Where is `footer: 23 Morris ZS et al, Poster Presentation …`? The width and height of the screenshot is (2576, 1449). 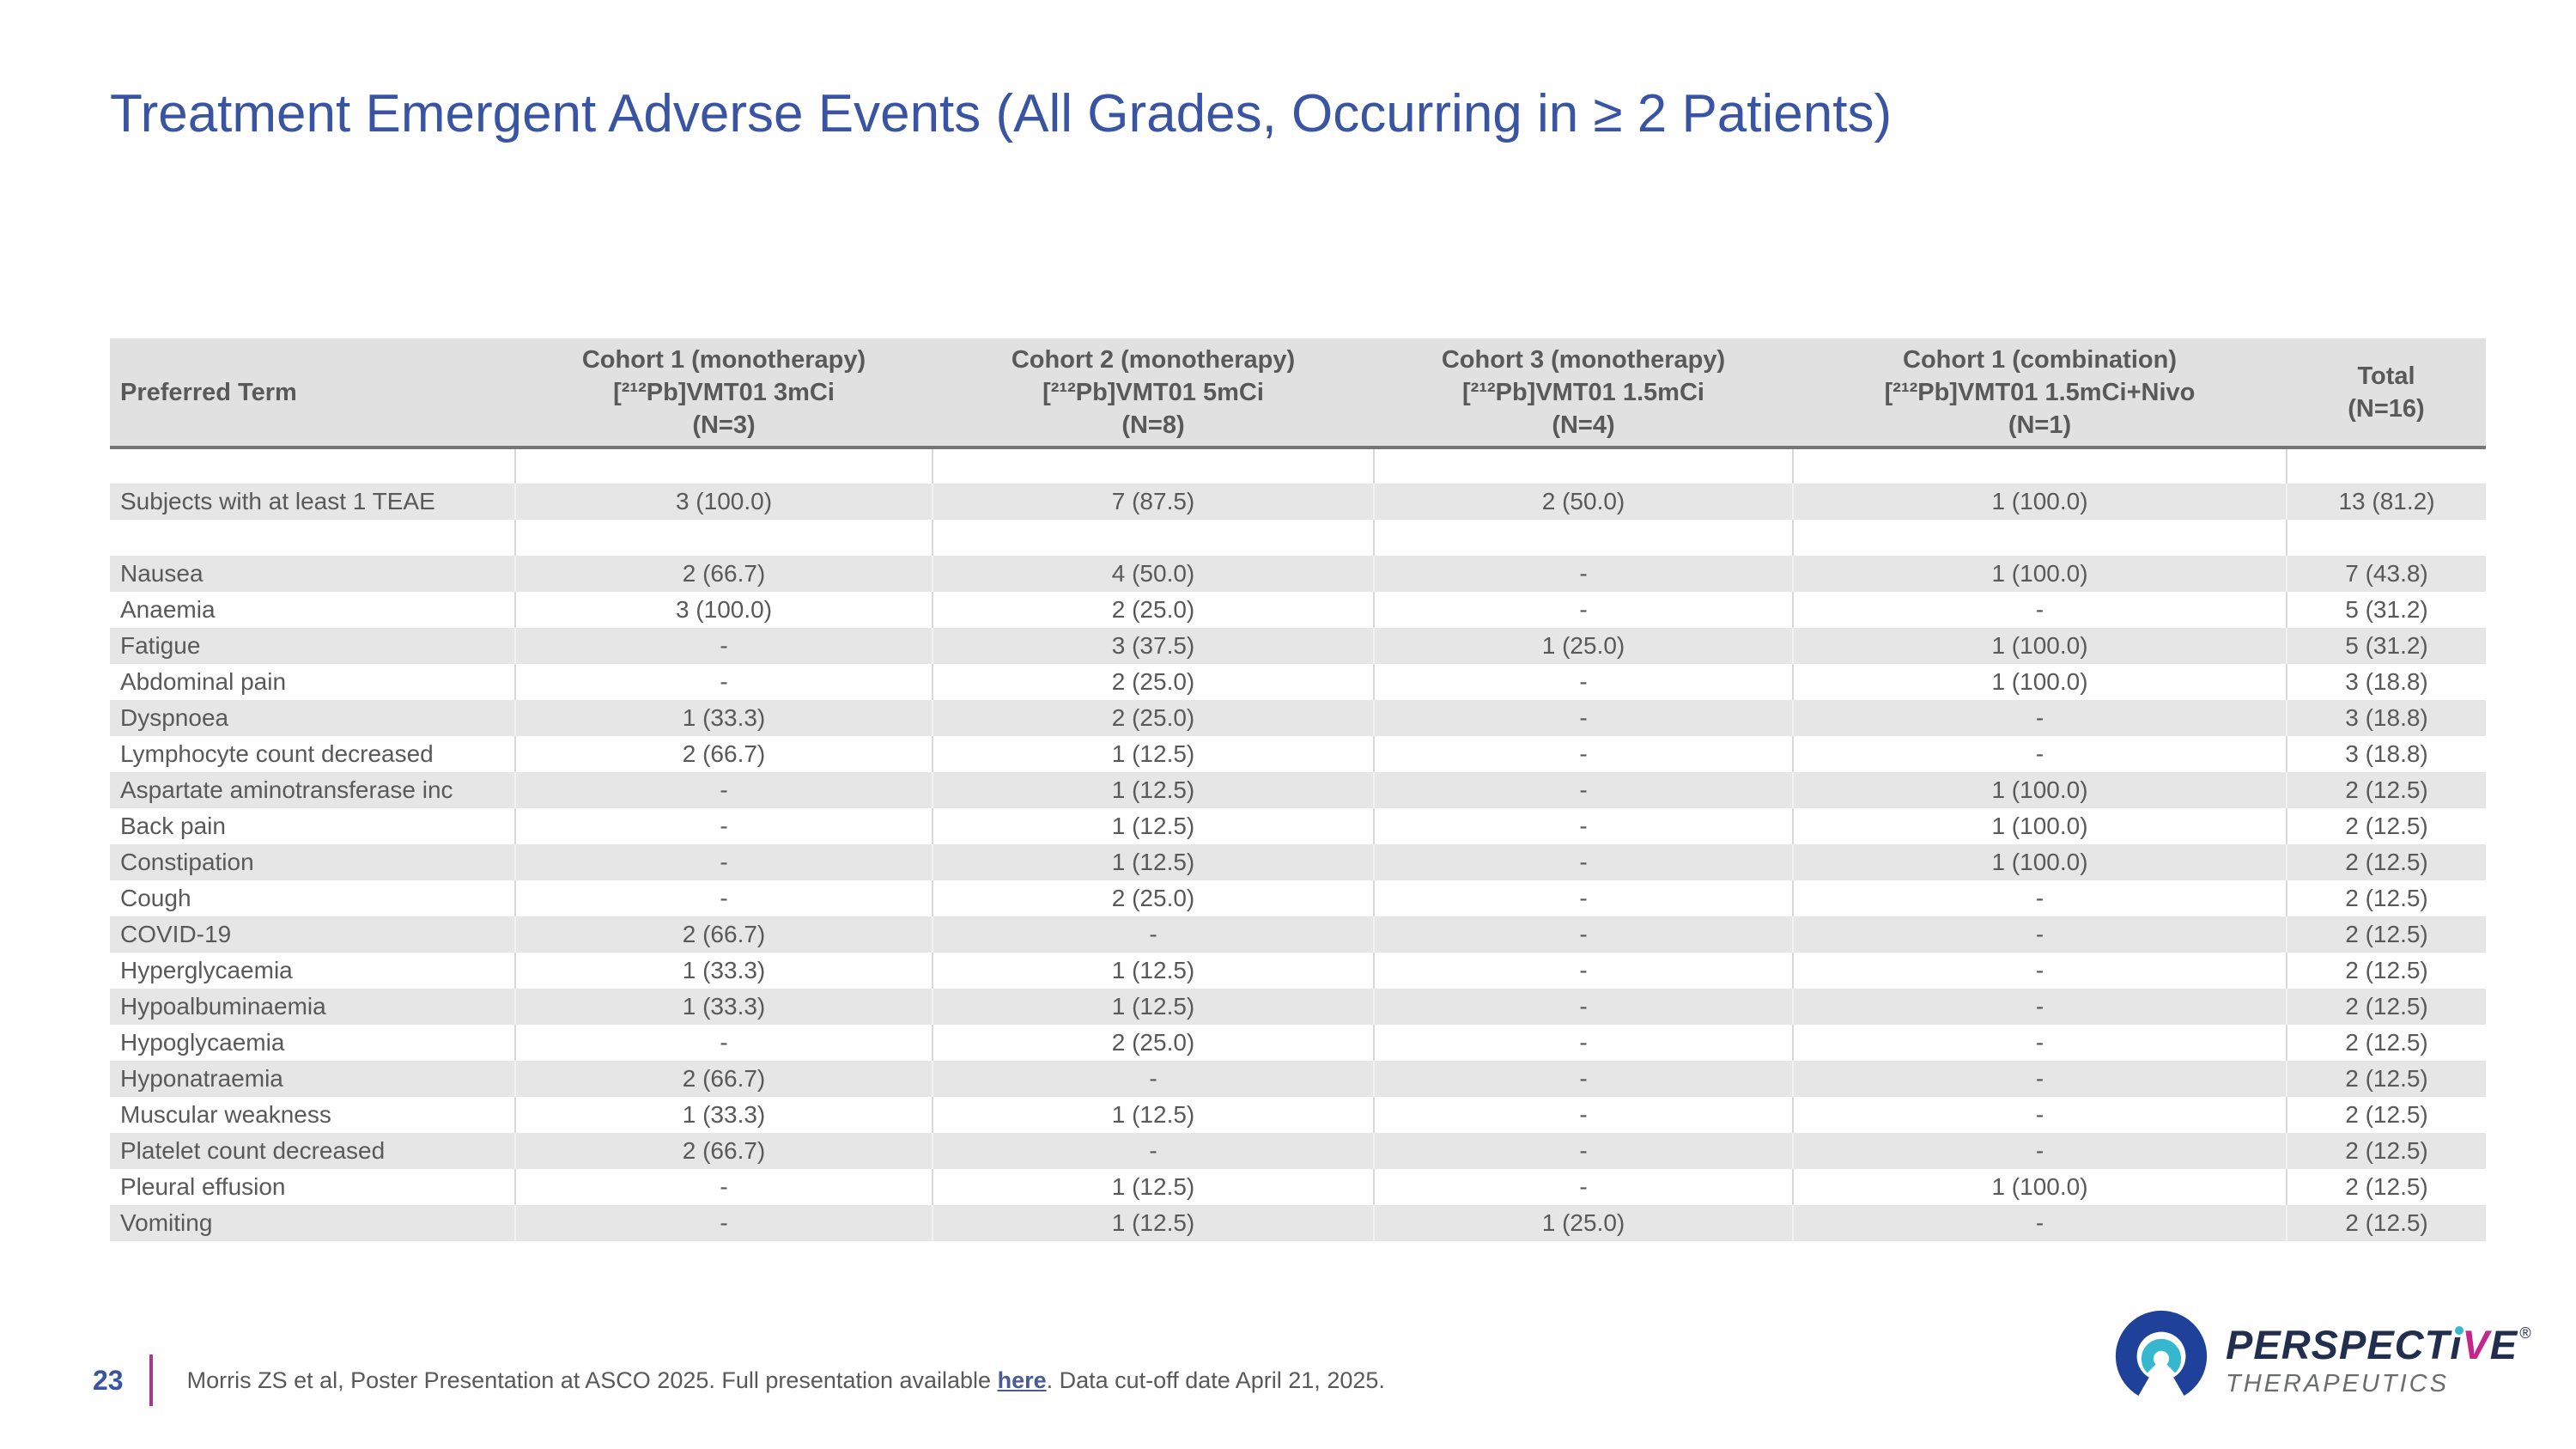
footer: 23 Morris ZS et al, Poster Presentation … is located at coordinates (739, 1380).